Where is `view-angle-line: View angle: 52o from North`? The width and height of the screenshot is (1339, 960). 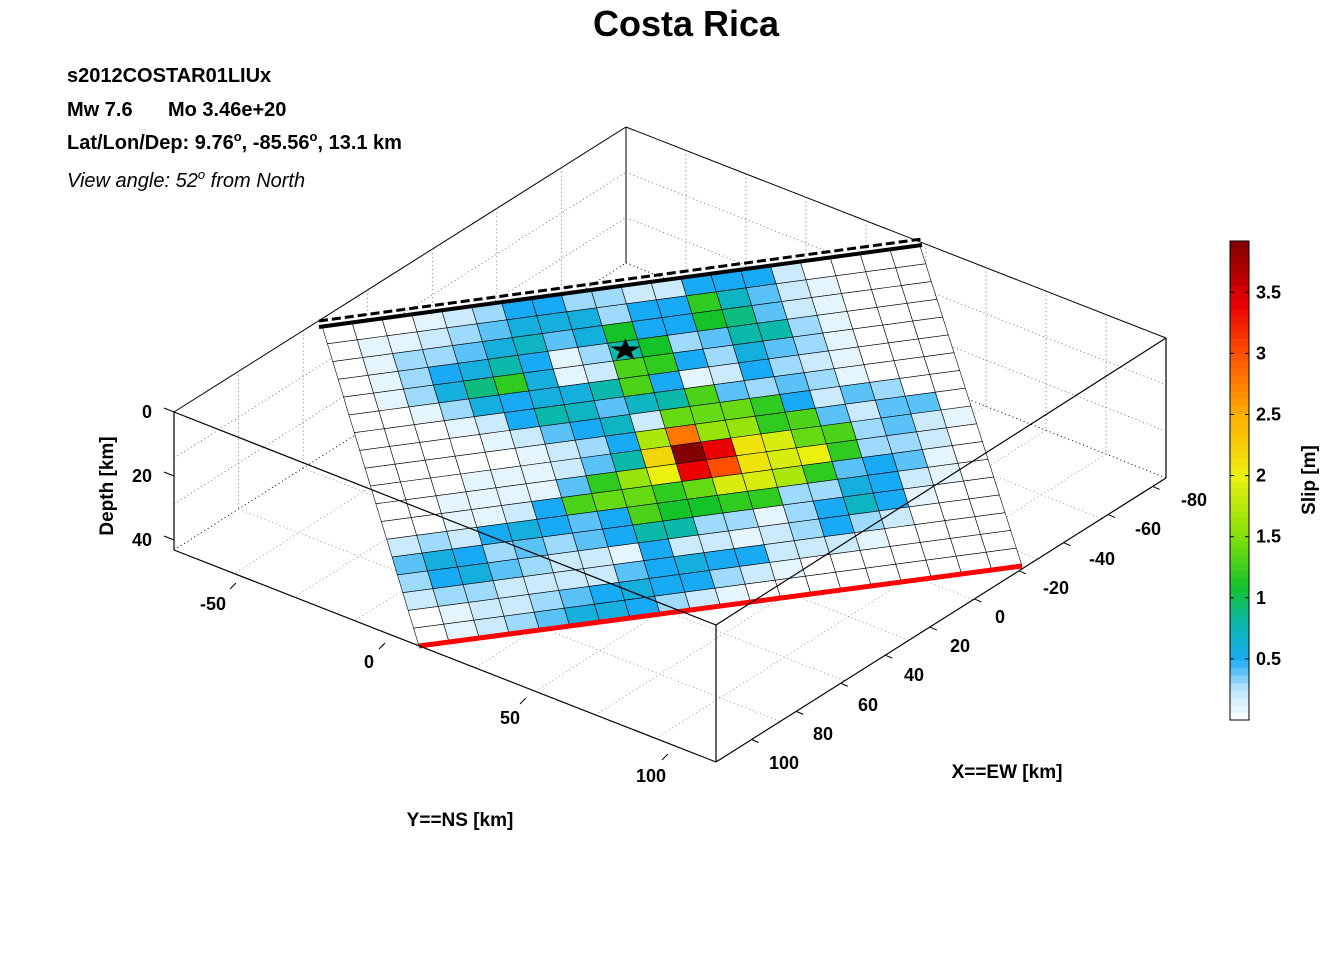 view-angle-line: View angle: 52o from North is located at coordinates (186, 179).